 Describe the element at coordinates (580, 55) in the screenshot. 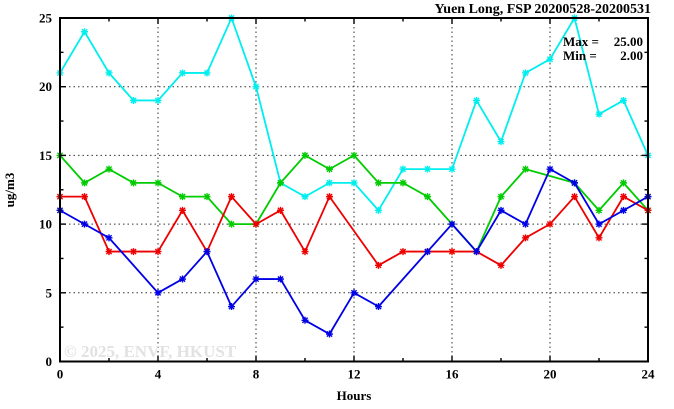

I see `min-annotation-label: Min =` at that location.